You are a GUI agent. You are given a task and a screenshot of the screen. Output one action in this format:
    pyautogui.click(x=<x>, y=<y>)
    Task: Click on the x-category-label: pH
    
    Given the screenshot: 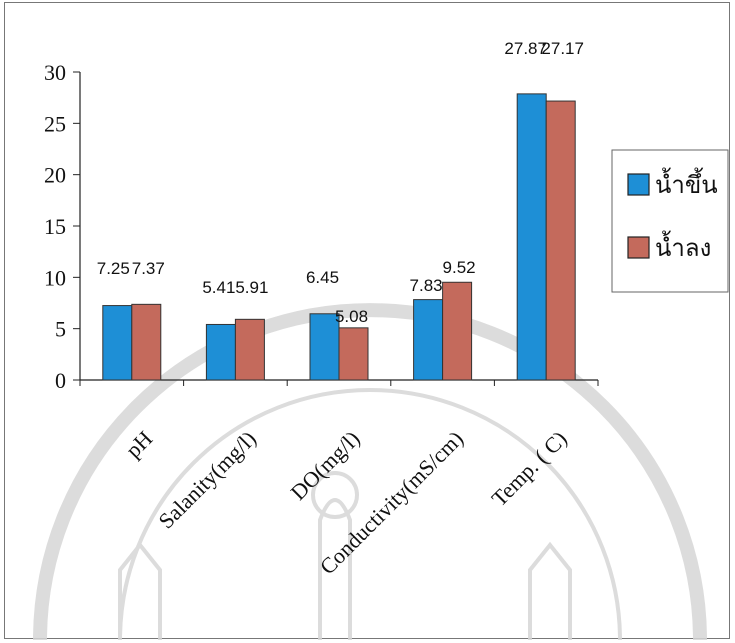 What is the action you would take?
    pyautogui.click(x=139, y=444)
    